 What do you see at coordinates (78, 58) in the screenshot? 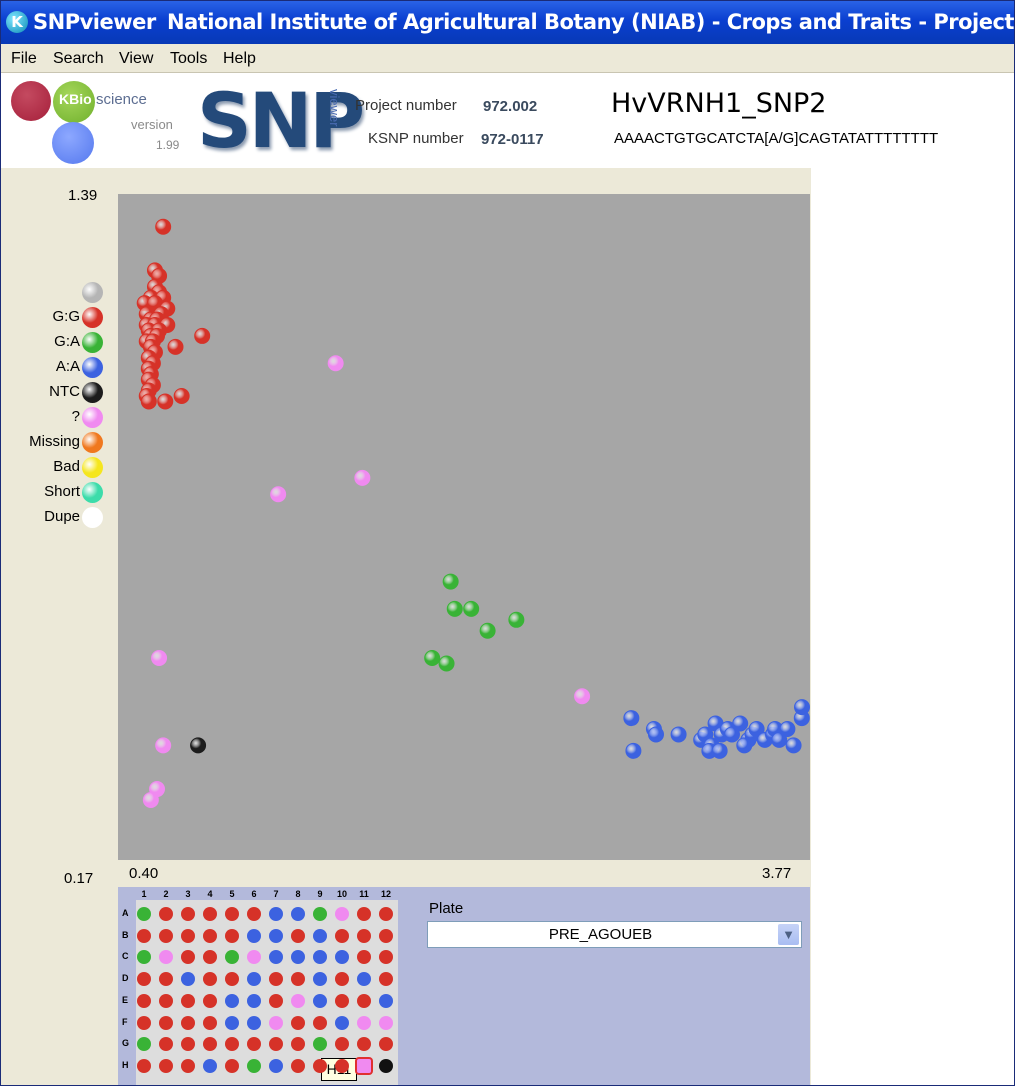
I see `menu-search: Search` at bounding box center [78, 58].